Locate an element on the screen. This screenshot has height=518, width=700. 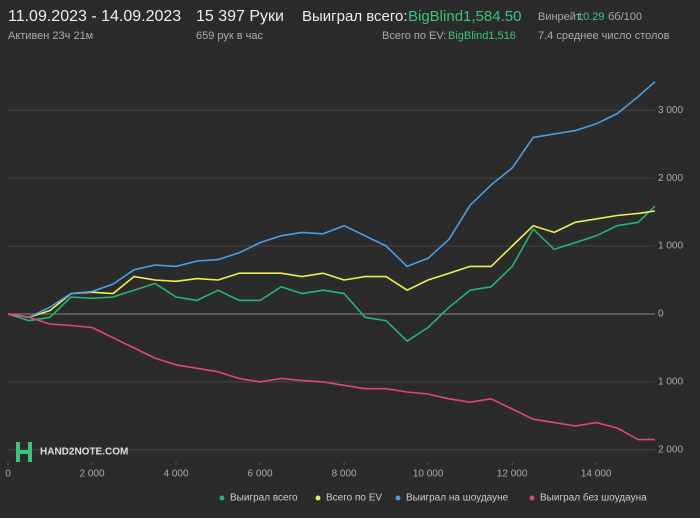
hands: 15 397 Руки is located at coordinates (240, 16).